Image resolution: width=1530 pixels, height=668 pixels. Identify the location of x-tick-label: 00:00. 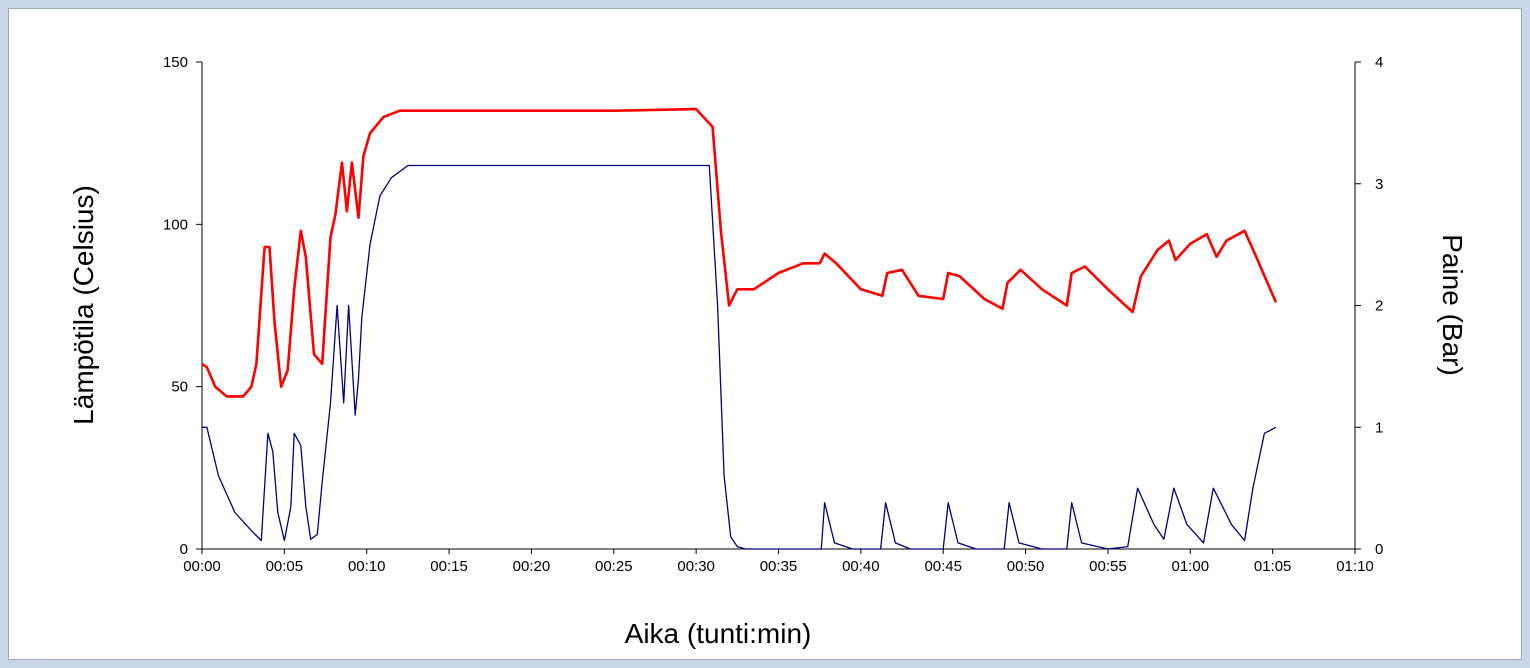
(202, 566).